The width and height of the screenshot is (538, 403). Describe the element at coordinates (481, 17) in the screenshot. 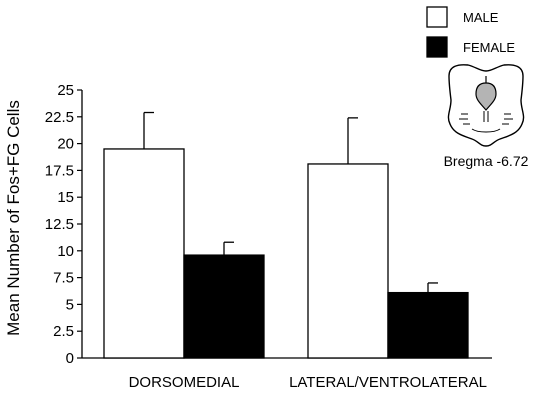

I see `legend-label-male: MALE` at that location.